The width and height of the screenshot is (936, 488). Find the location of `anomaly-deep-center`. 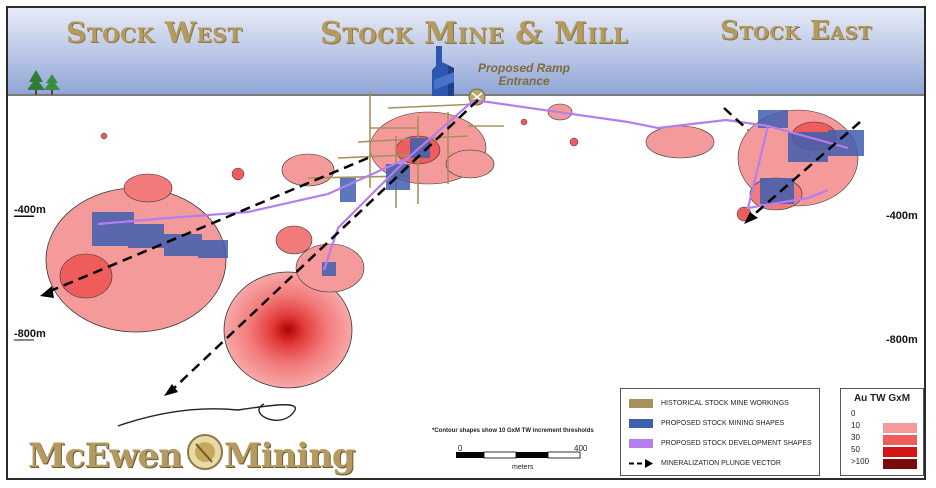

anomaly-deep-center is located at coordinates (288, 330).